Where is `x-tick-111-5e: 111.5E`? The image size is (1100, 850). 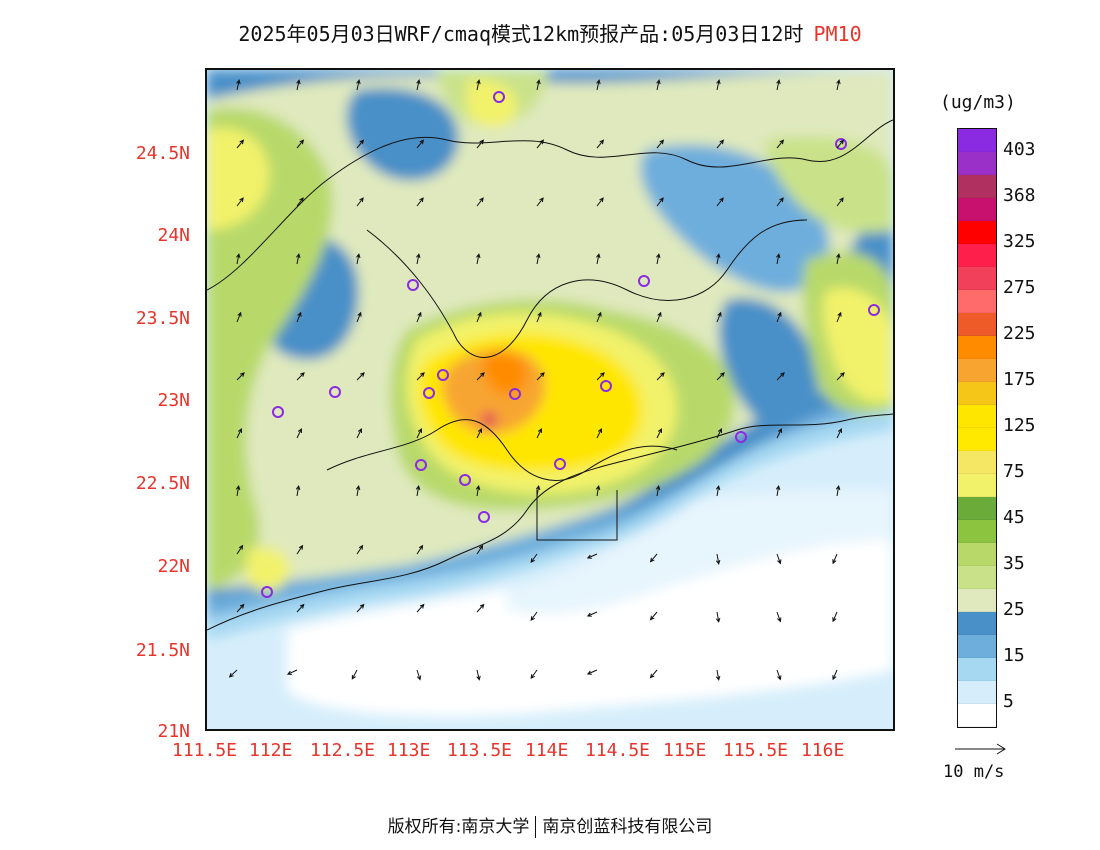
x-tick-111-5e: 111.5E is located at coordinates (205, 750).